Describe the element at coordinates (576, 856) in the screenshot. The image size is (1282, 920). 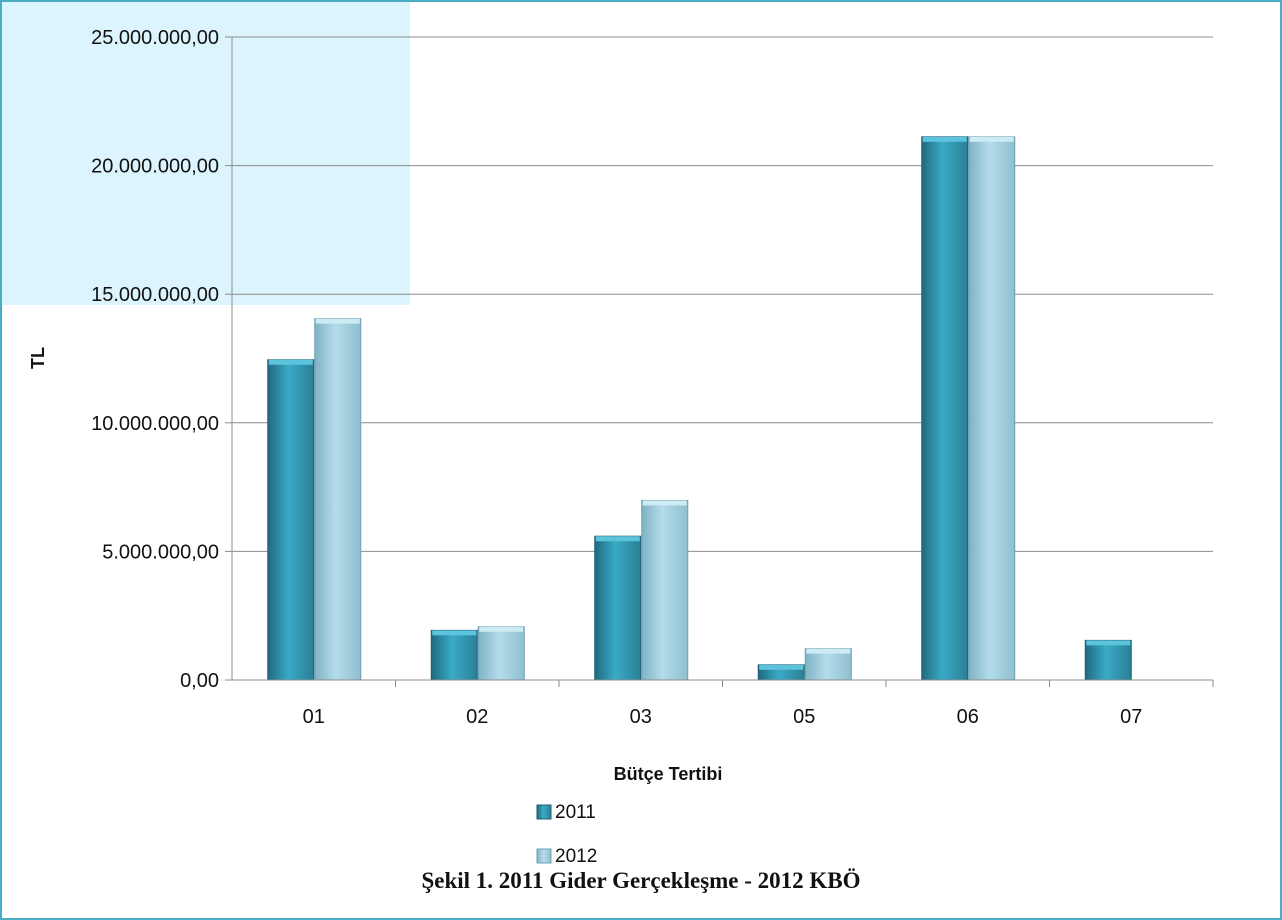
I see `legend-label: 2012` at that location.